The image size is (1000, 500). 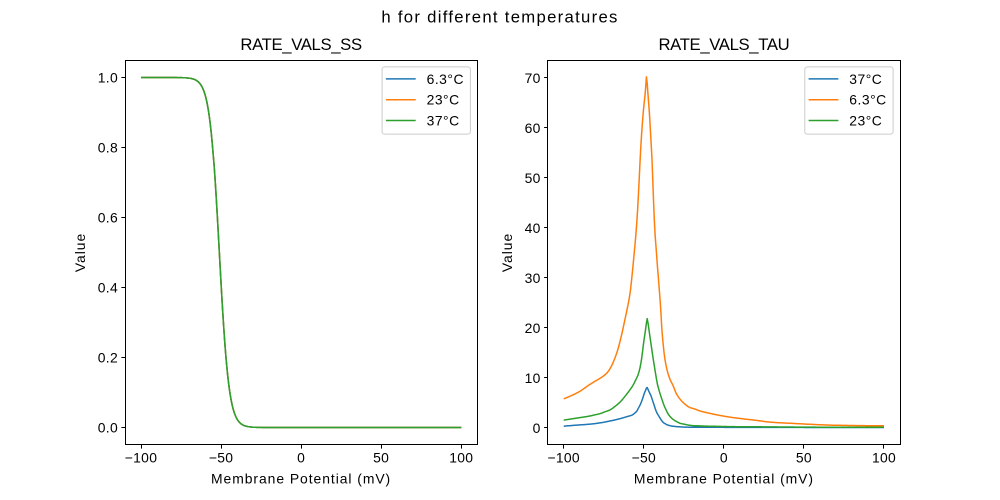 I want to click on svg-text: 10, so click(x=533, y=378).